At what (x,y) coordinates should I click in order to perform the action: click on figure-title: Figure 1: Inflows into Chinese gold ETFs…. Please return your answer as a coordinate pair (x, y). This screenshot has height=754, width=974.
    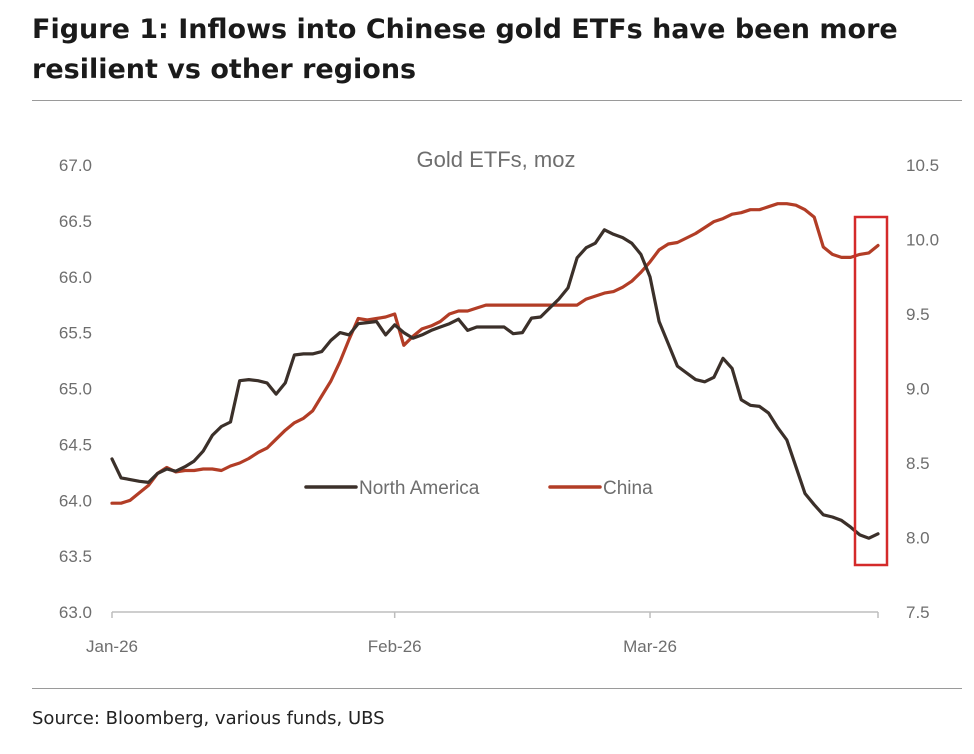
    Looking at the image, I should click on (465, 49).